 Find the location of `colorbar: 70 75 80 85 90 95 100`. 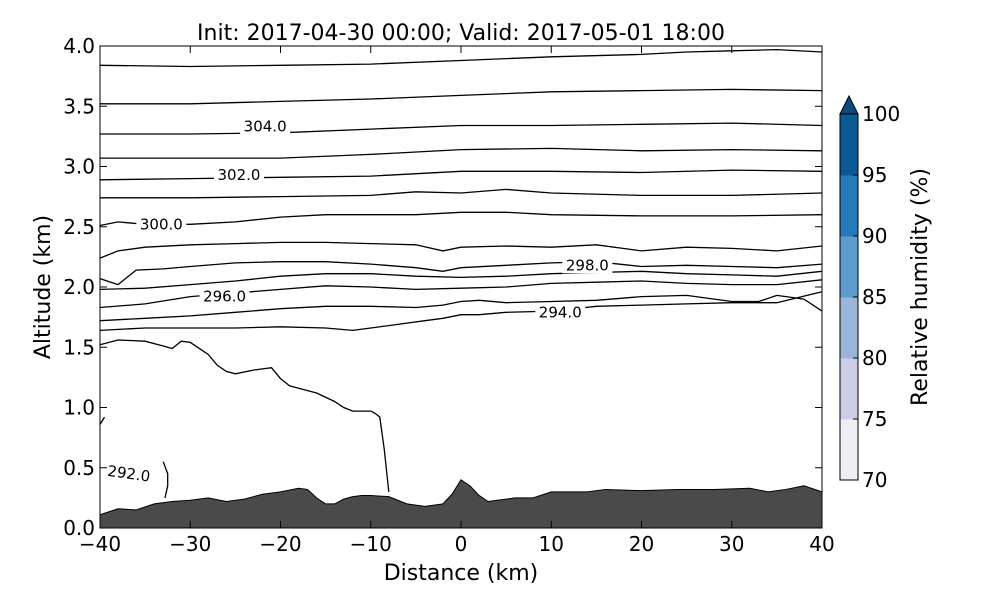

colorbar: 70 75 80 85 90 95 100 is located at coordinates (869, 293).